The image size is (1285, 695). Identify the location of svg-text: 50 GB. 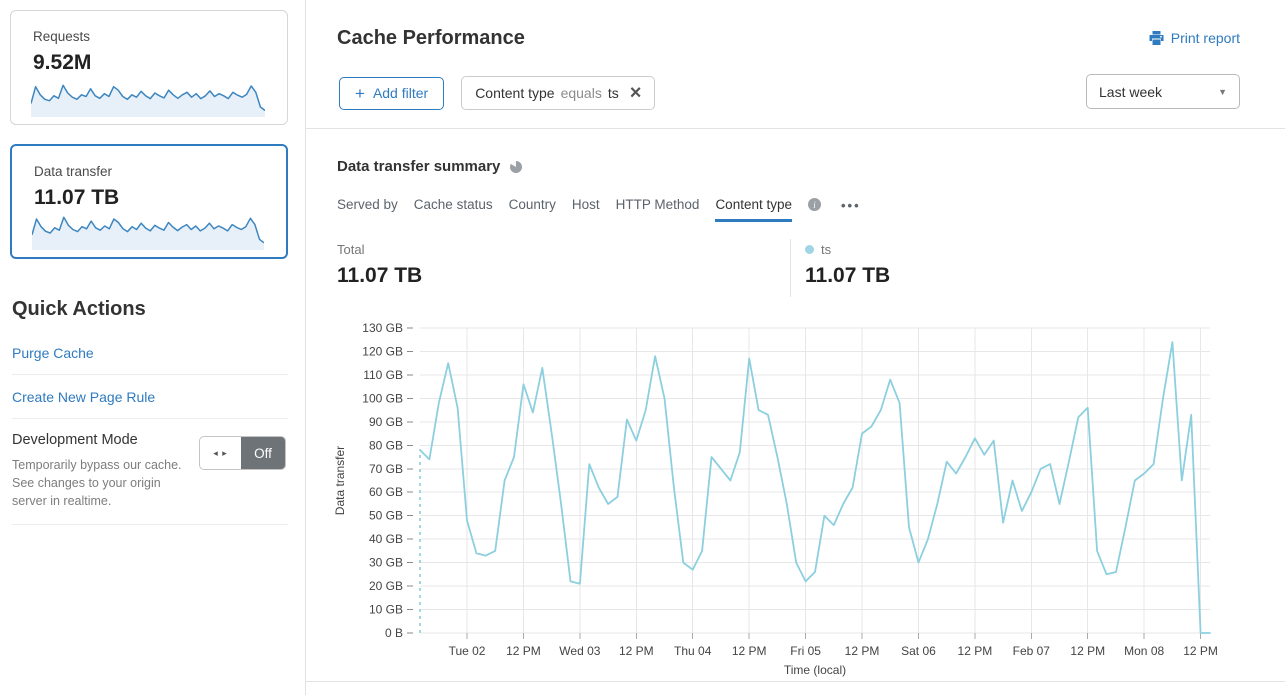
(386, 516).